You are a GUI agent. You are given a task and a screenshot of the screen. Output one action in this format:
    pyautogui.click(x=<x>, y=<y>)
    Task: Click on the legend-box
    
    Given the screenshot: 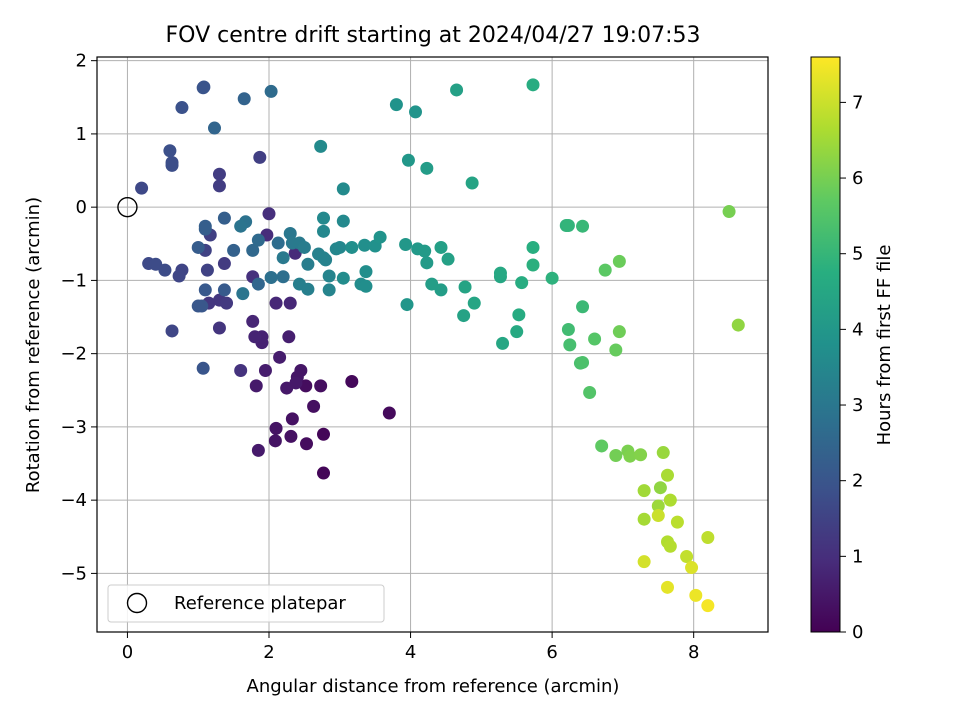 What is the action you would take?
    pyautogui.click(x=246, y=603)
    